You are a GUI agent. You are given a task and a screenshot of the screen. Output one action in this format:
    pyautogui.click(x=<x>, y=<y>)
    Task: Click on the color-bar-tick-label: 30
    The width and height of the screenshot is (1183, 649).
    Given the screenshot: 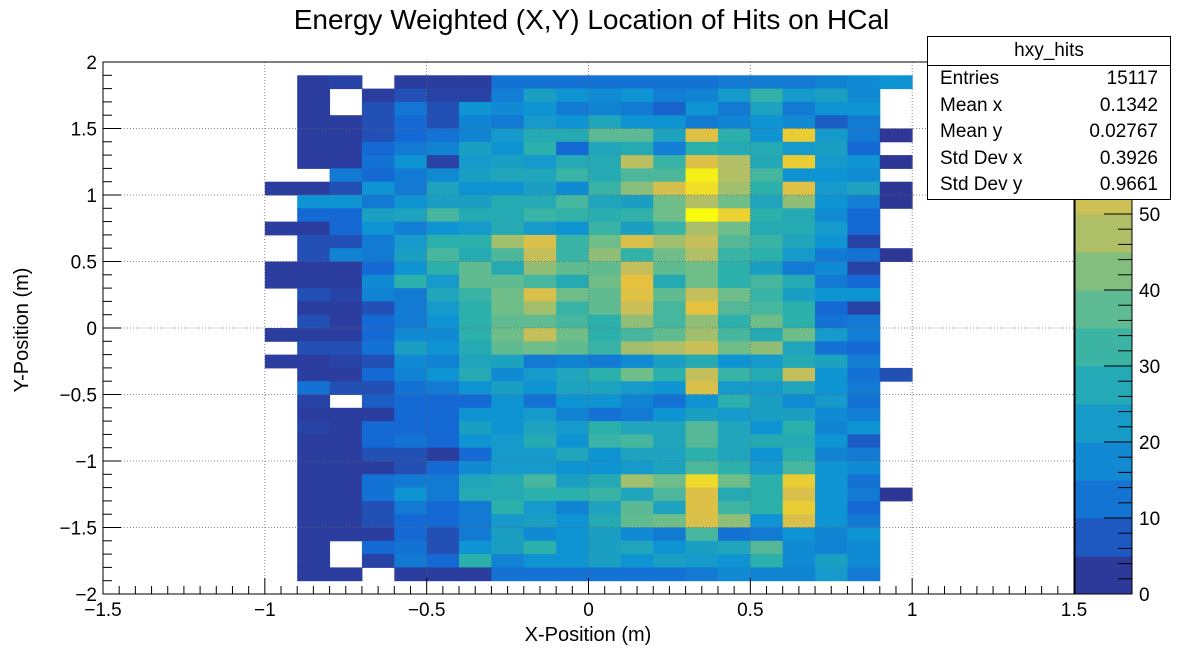 What is the action you would take?
    pyautogui.click(x=1149, y=367)
    